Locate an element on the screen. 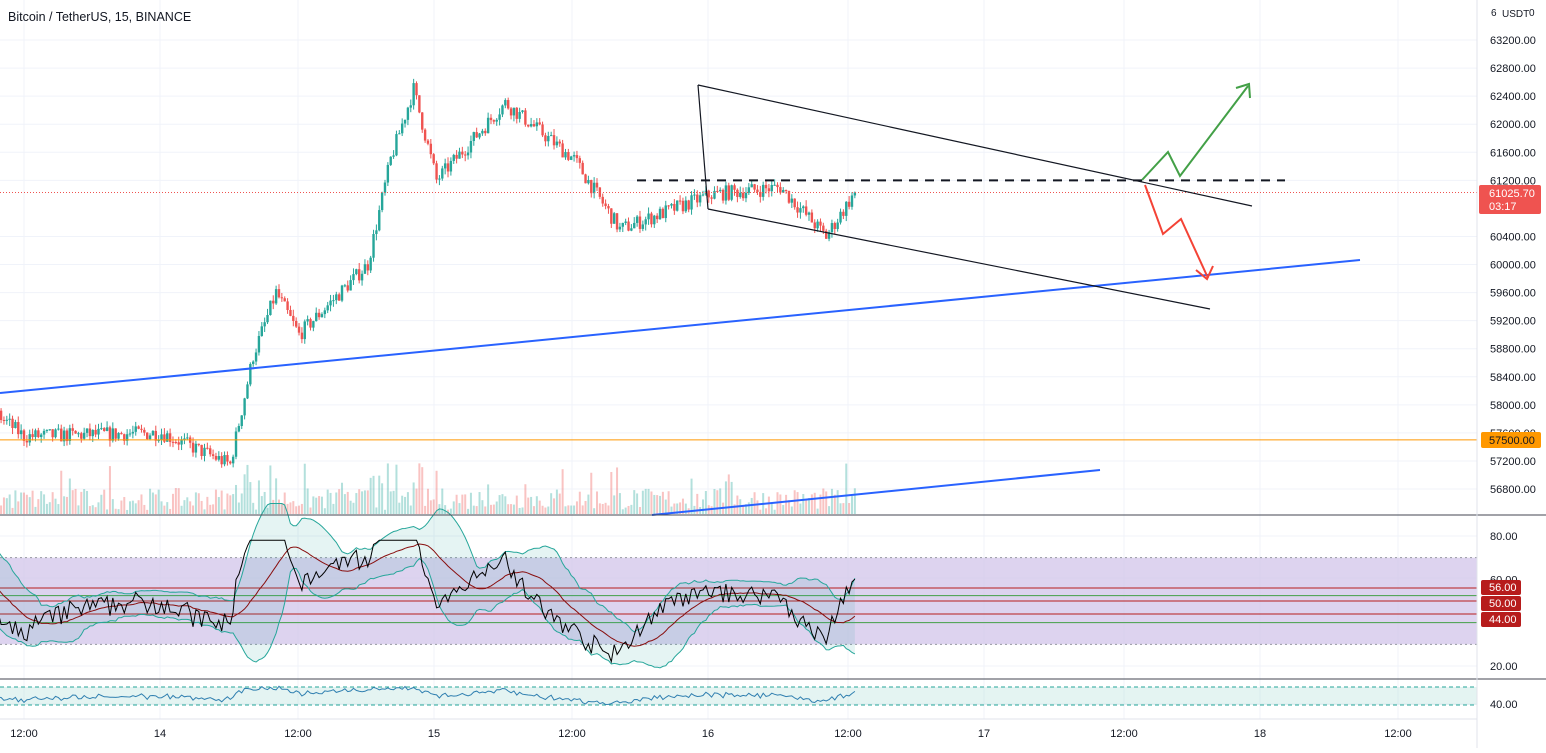 This screenshot has width=1546, height=753. time-axis: 12:00 14 12:00 15 12:00 16 12:00 17 12:00 18 12:00 is located at coordinates (711, 734).